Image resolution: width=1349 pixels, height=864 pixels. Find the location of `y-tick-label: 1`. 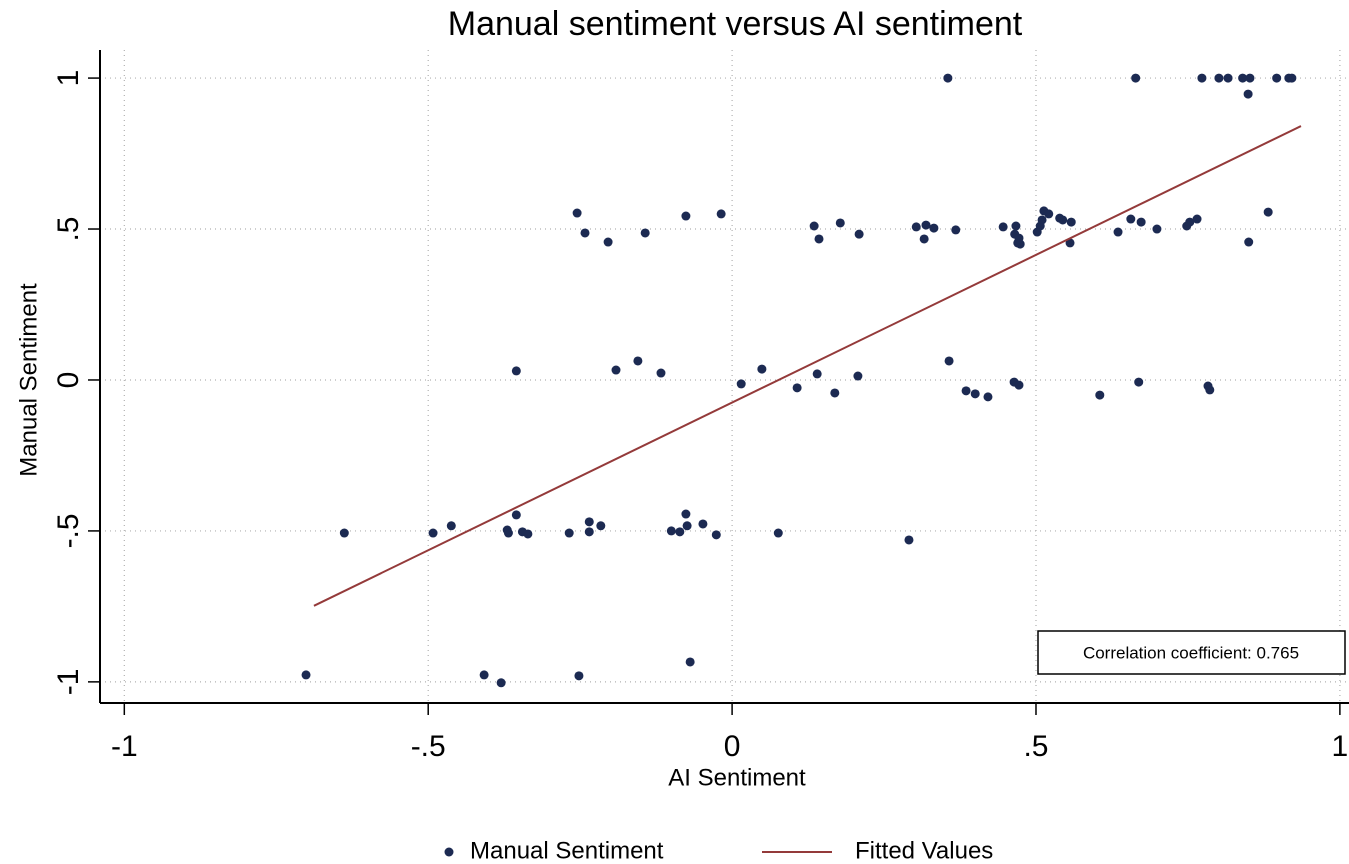

y-tick-label: 1 is located at coordinates (68, 78).